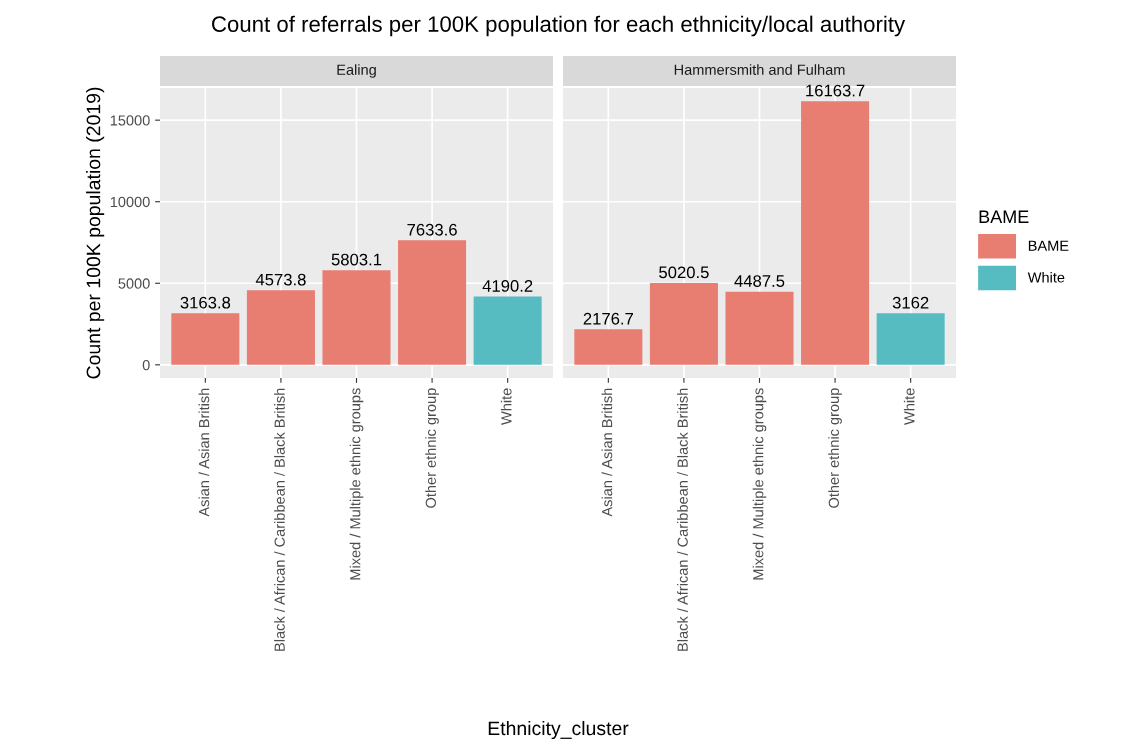 Image resolution: width=1131 pixels, height=749 pixels. I want to click on y-axis-title: Count per 100K population (2019), so click(95, 233).